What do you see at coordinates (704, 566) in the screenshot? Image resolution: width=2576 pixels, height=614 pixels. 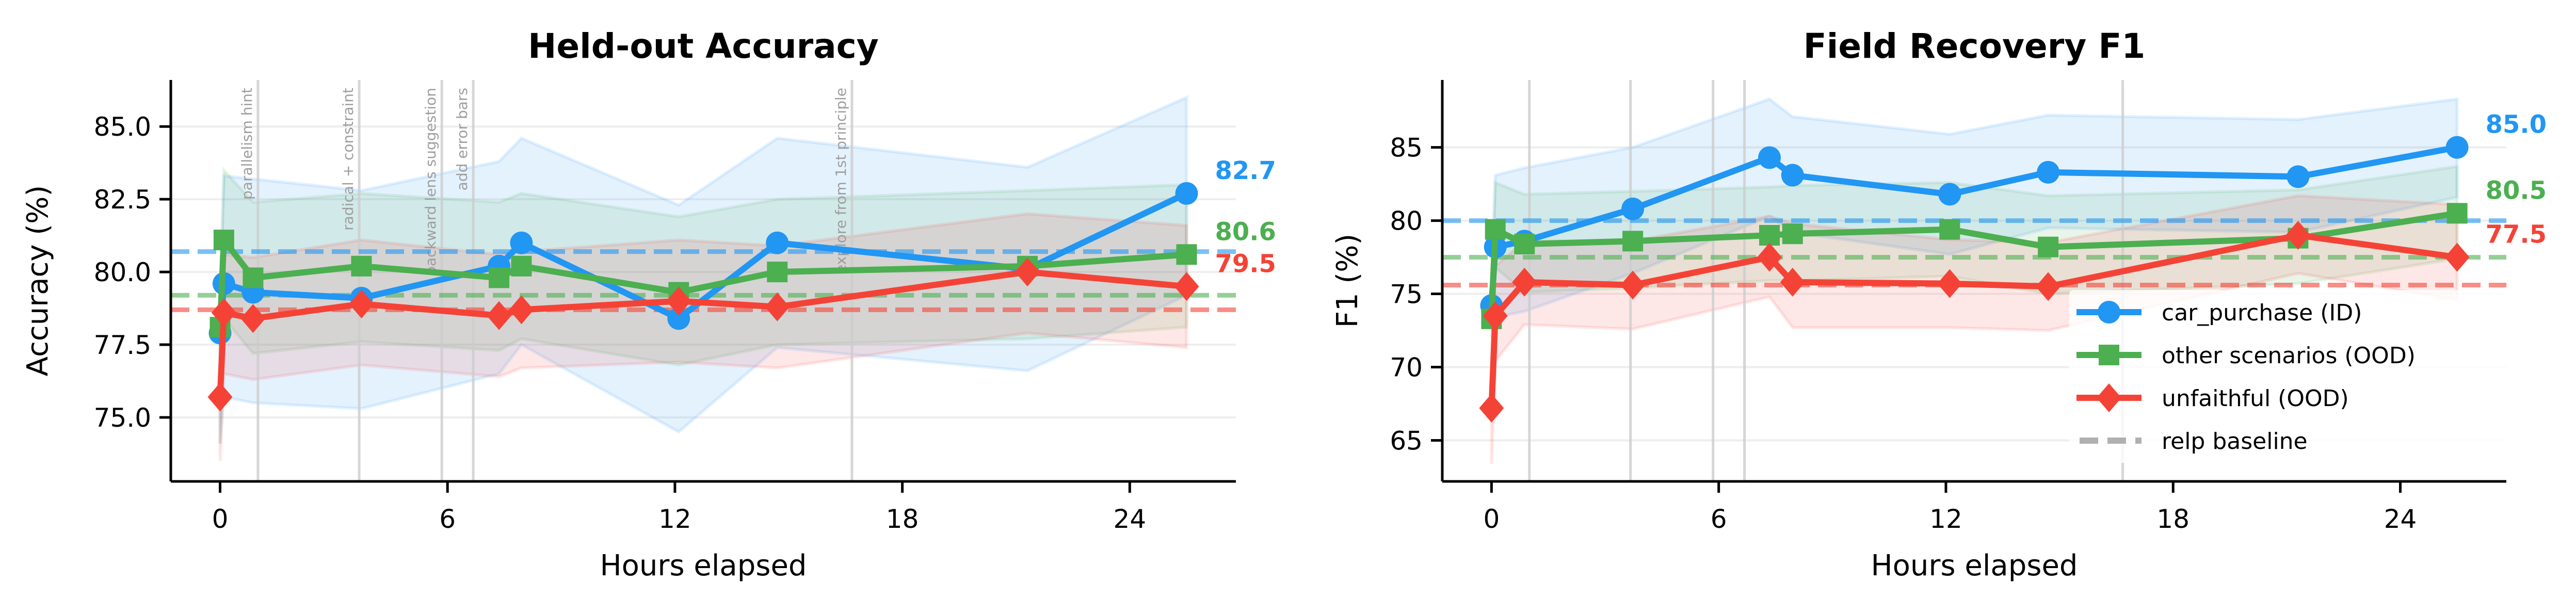 I see `accuracy-x-axis-label: Hours elapsed` at bounding box center [704, 566].